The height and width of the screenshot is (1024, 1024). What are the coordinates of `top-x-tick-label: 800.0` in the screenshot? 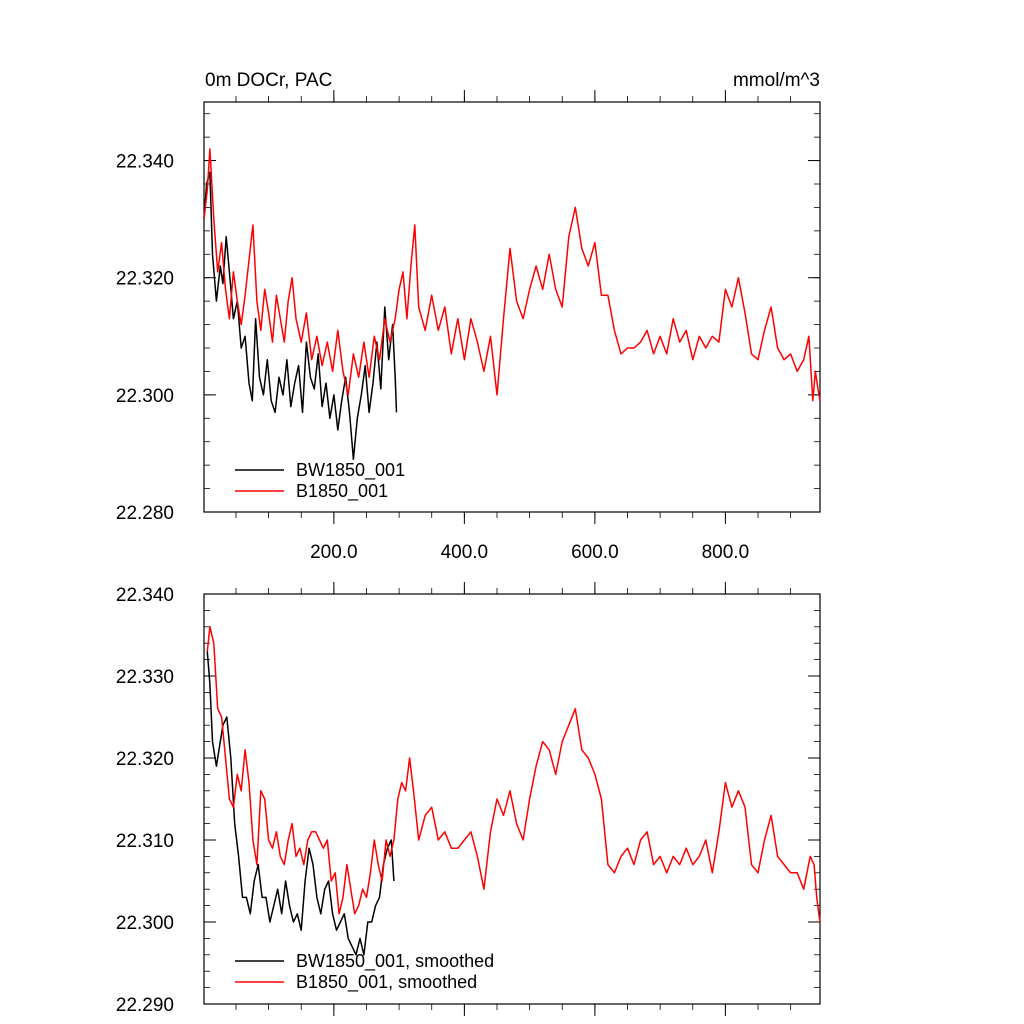 It's located at (726, 552).